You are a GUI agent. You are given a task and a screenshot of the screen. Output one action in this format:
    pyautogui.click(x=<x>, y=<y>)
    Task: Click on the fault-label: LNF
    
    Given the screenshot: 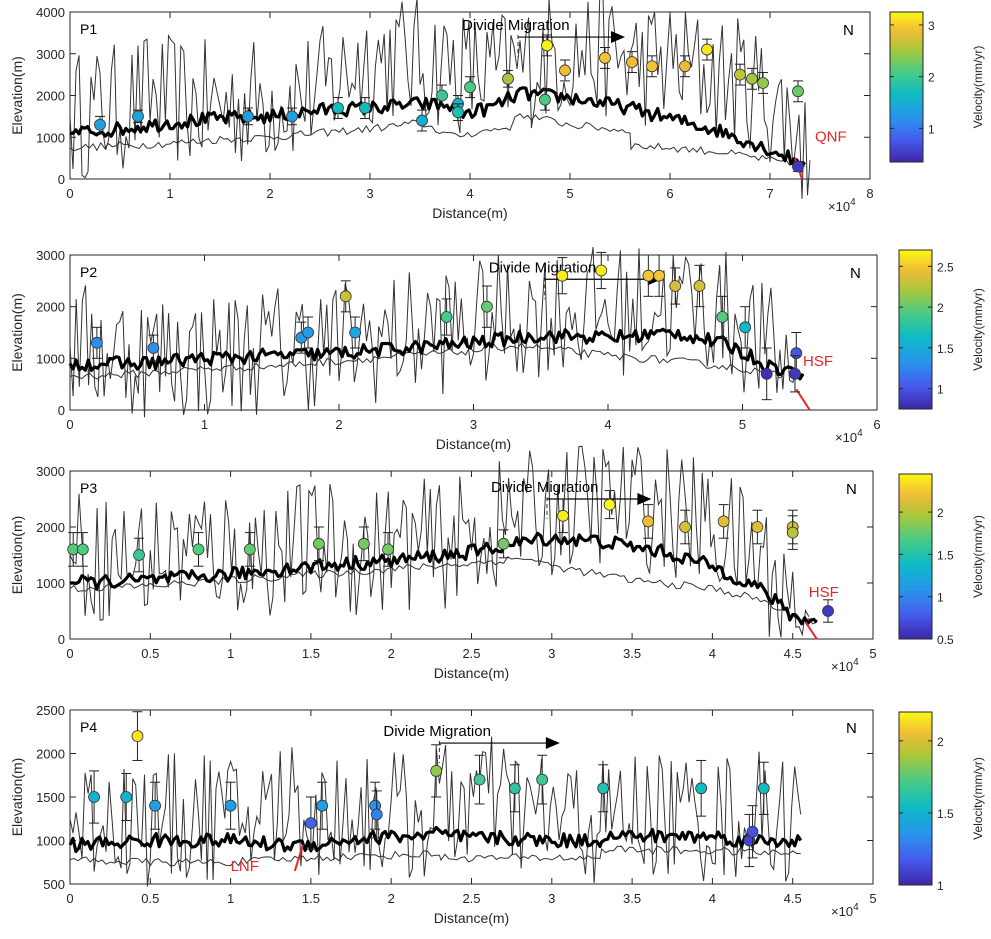 What is the action you would take?
    pyautogui.click(x=245, y=866)
    